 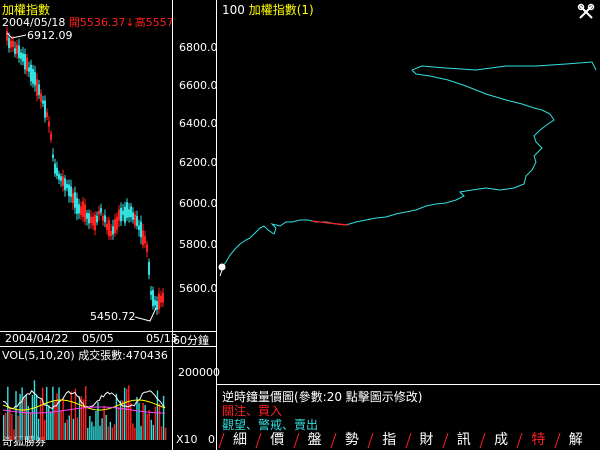 I want to click on sell-signal-legend: 觀望、警戒、賣出, so click(x=270, y=425).